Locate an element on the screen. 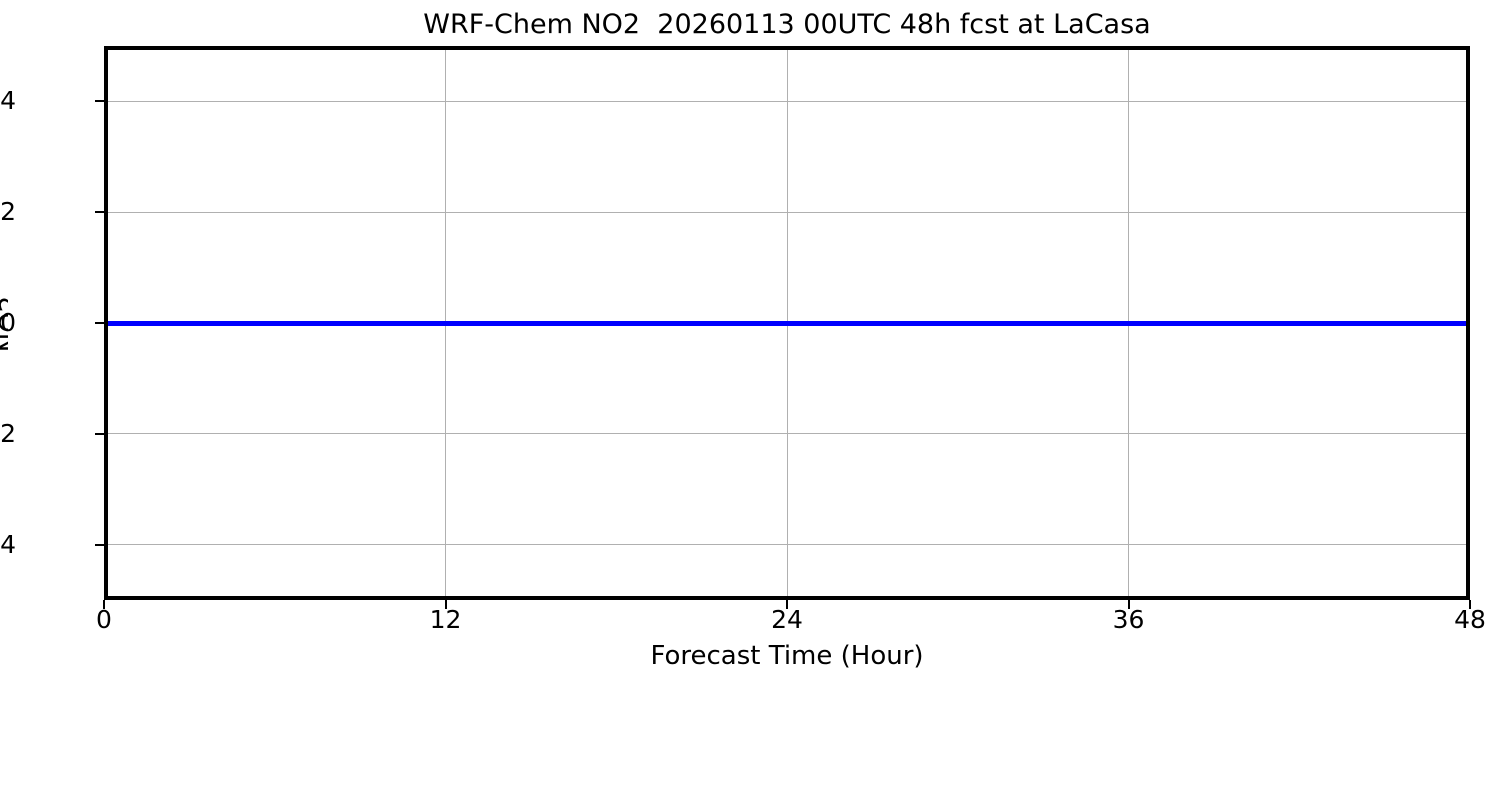 This screenshot has height=800, width=1500. axis-spine-left is located at coordinates (106, 323).